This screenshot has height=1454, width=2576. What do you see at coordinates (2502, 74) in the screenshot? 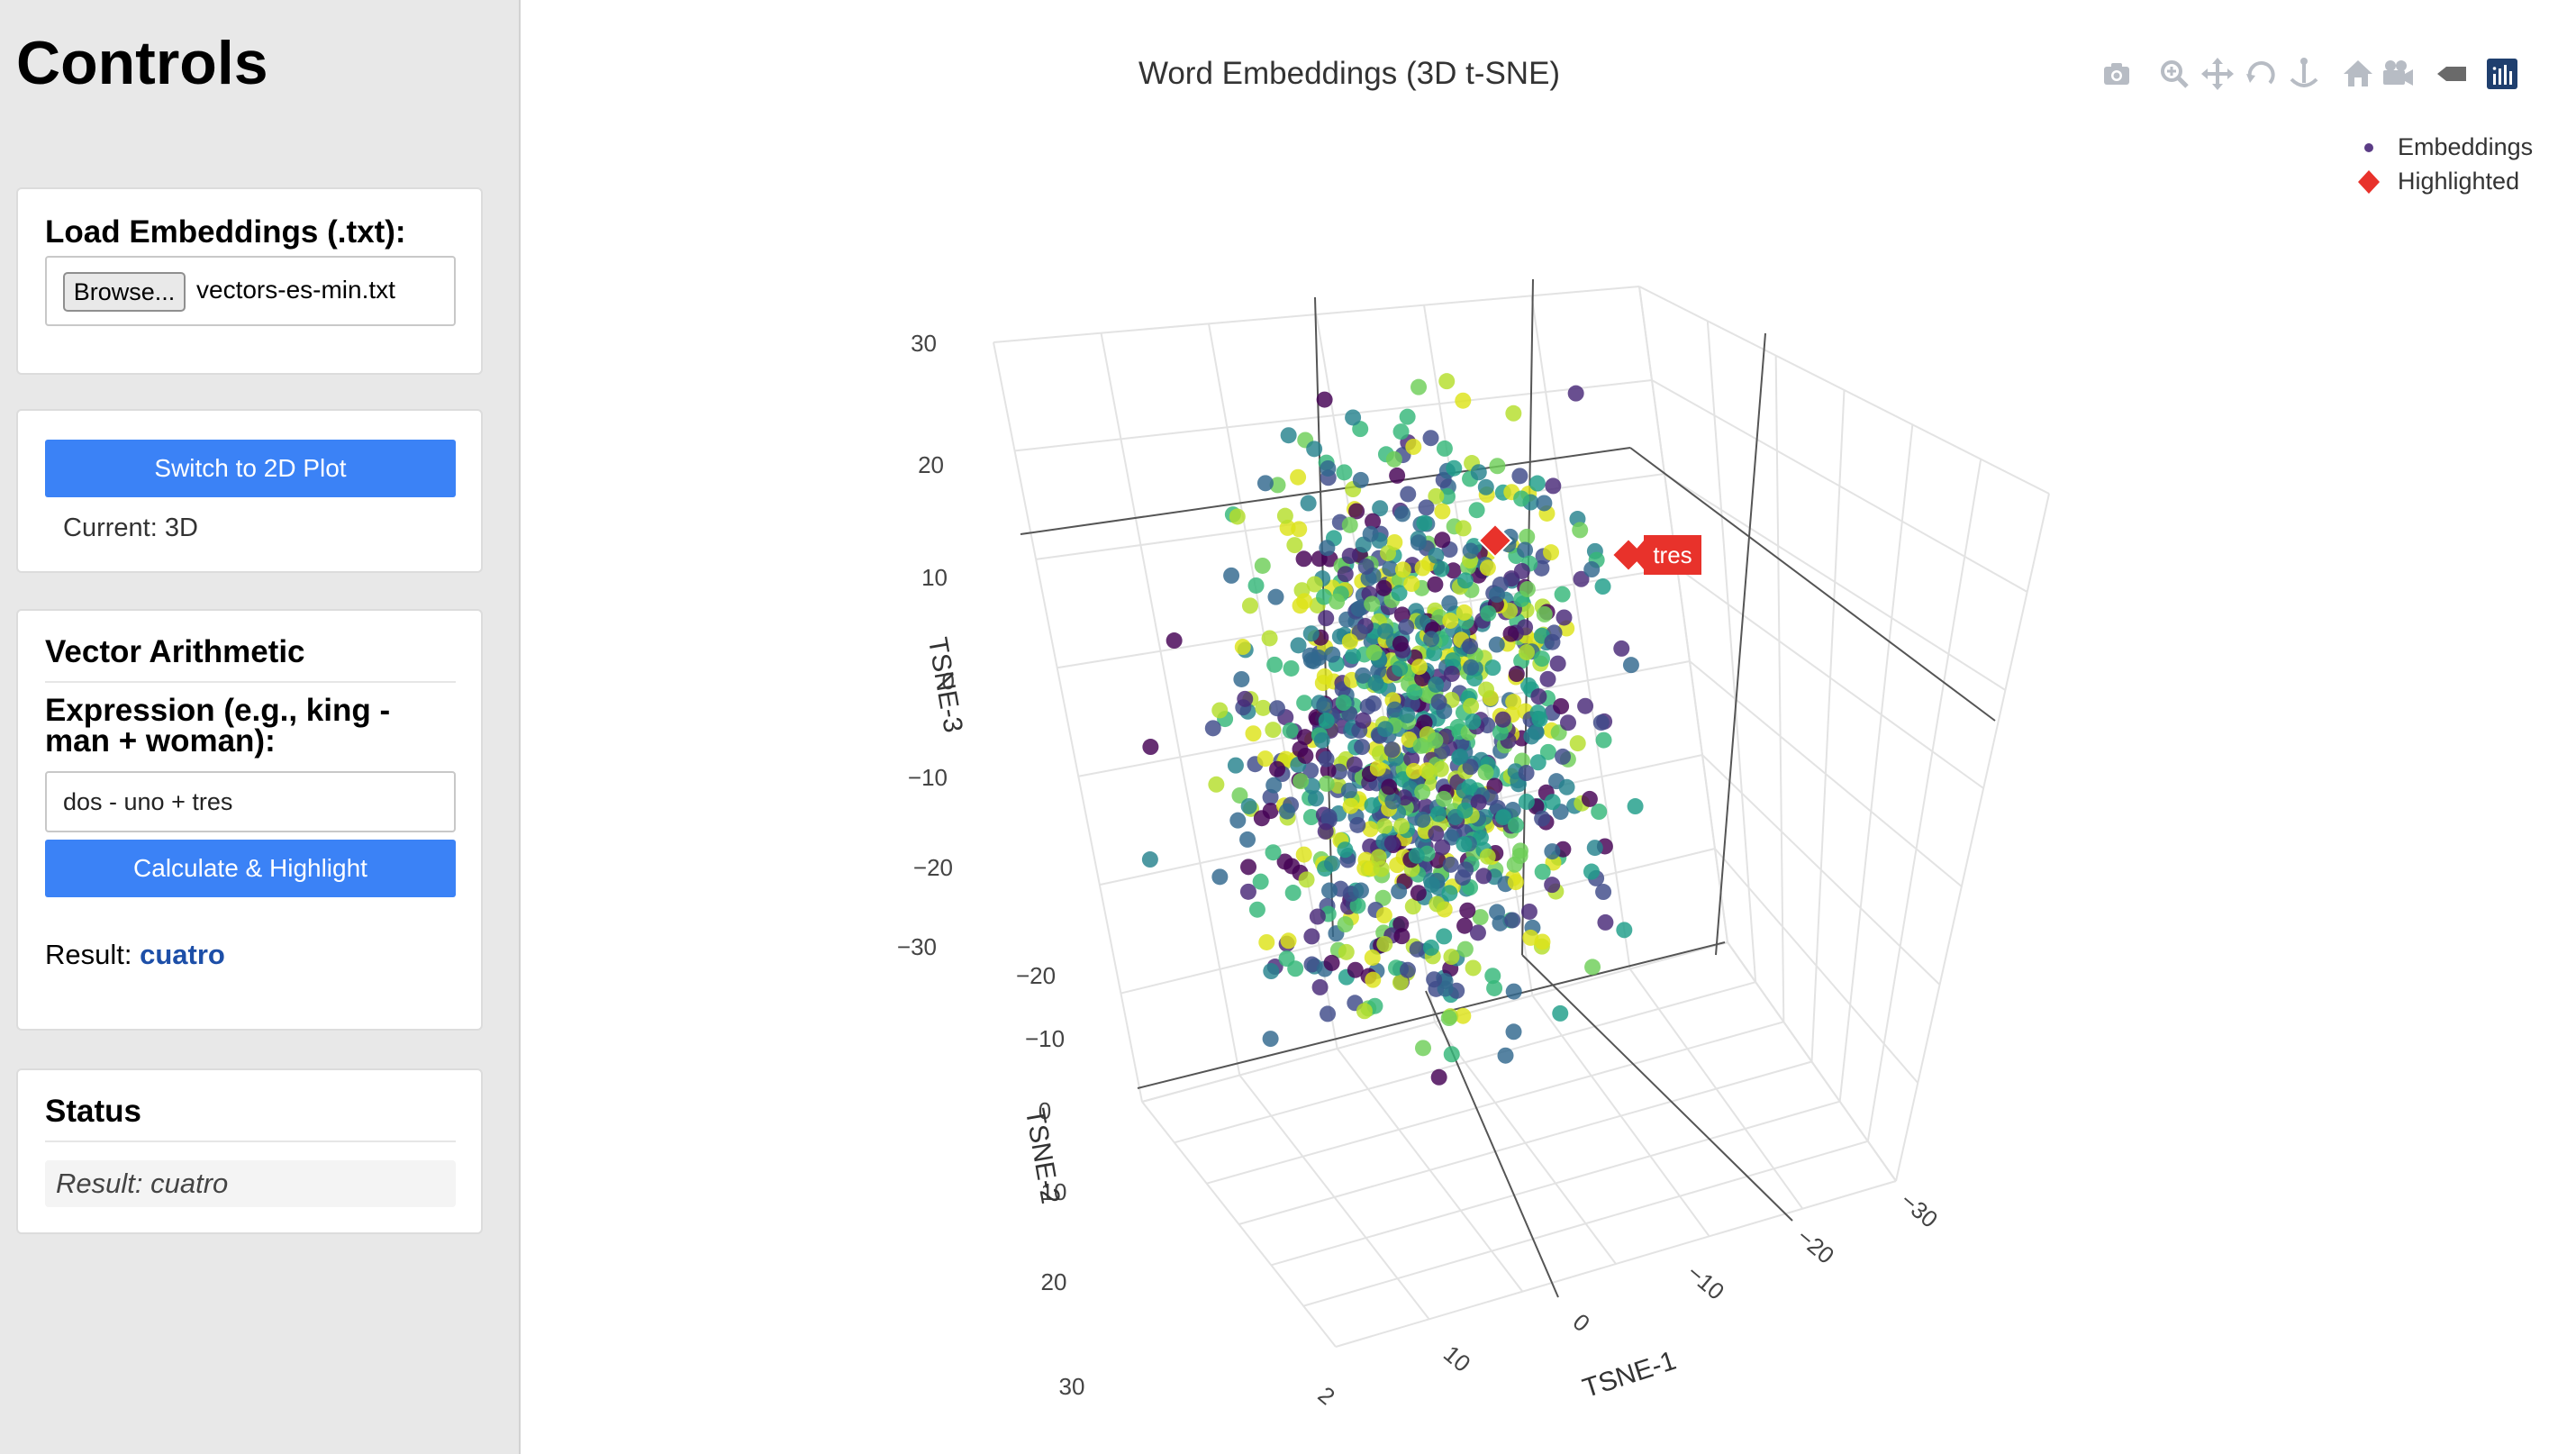
I see `plotly-logo-icon` at bounding box center [2502, 74].